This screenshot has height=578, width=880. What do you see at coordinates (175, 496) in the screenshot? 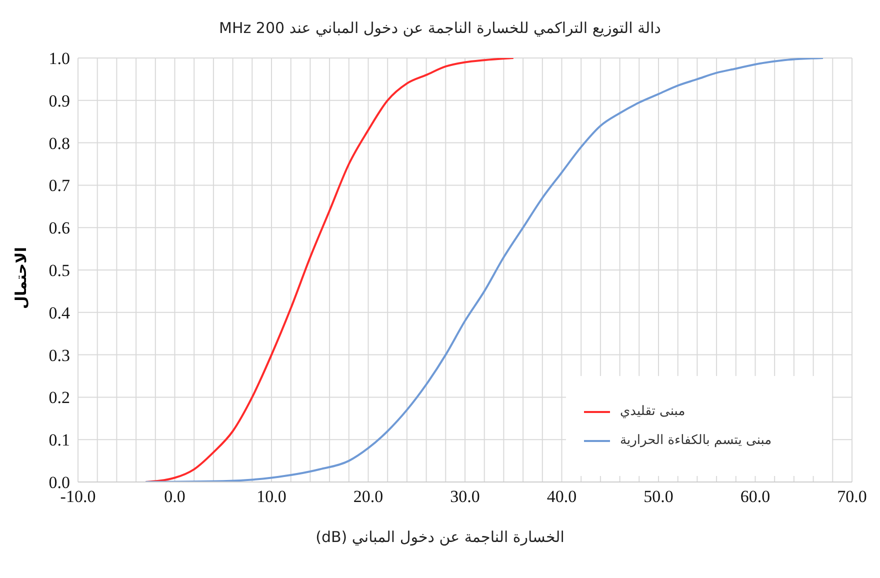
I see `x-tick-label: 0.0` at bounding box center [175, 496].